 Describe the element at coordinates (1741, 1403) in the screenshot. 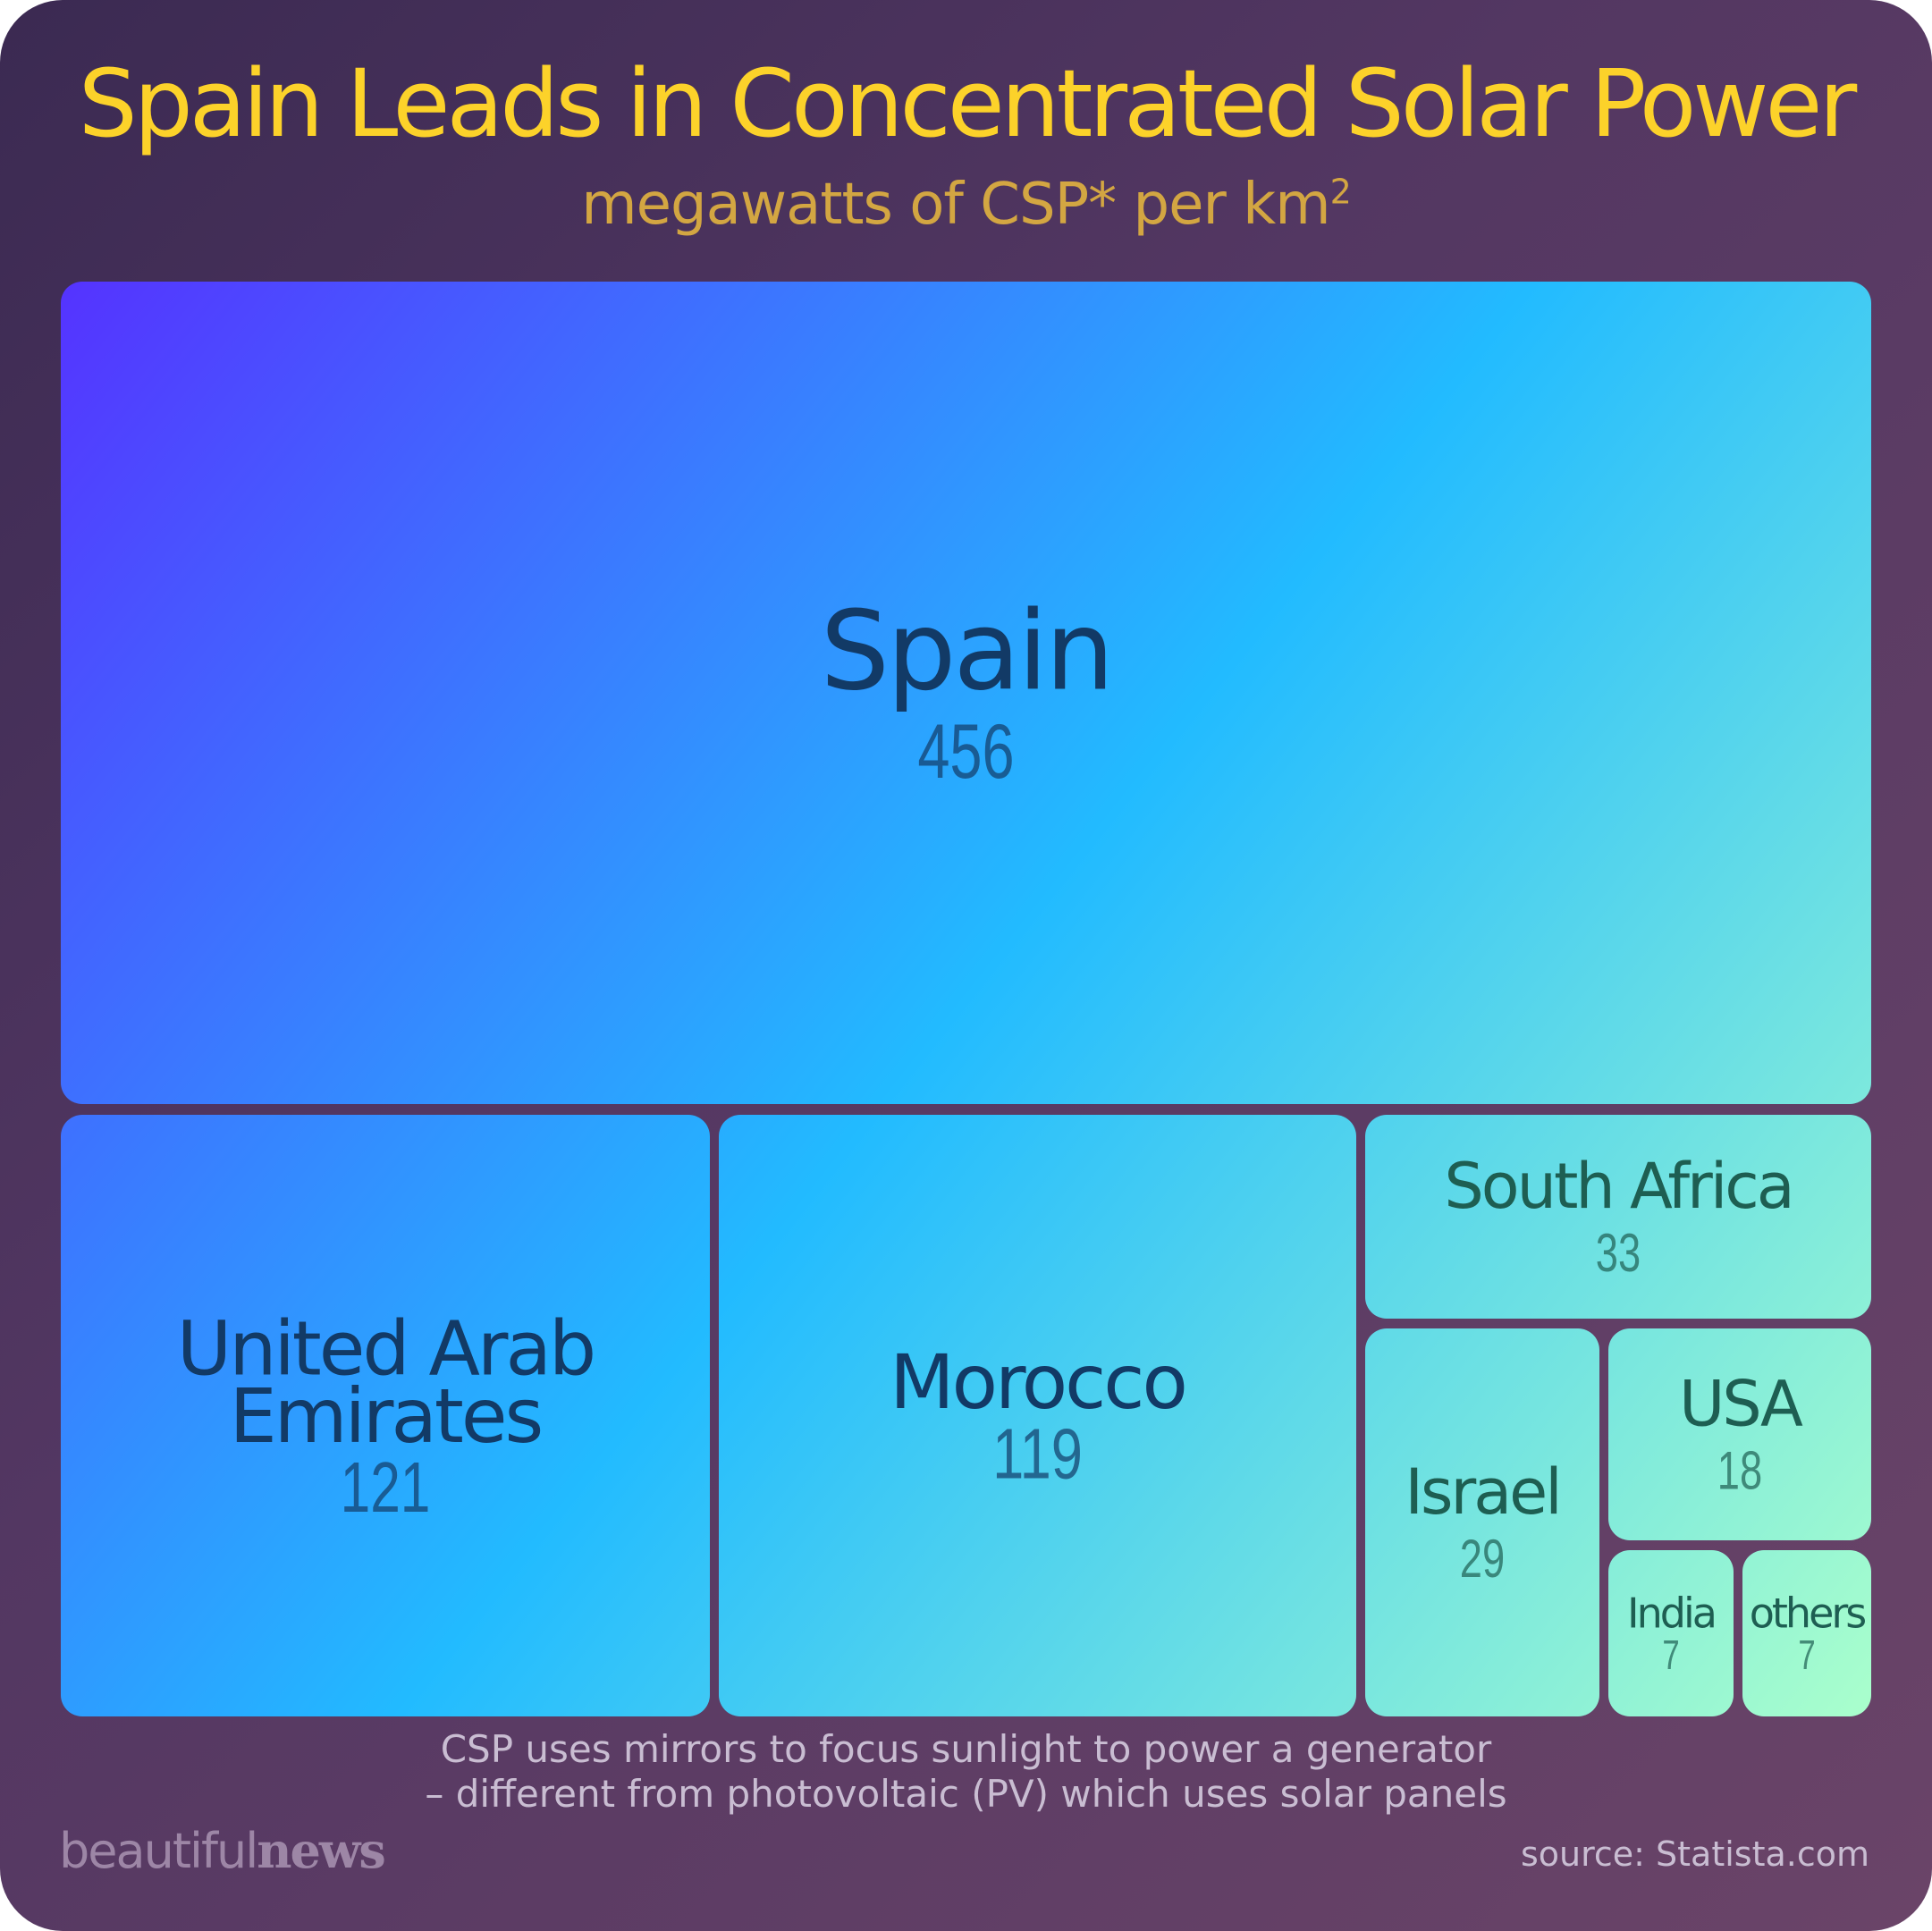

I see `tile-label-usa: USA` at that location.